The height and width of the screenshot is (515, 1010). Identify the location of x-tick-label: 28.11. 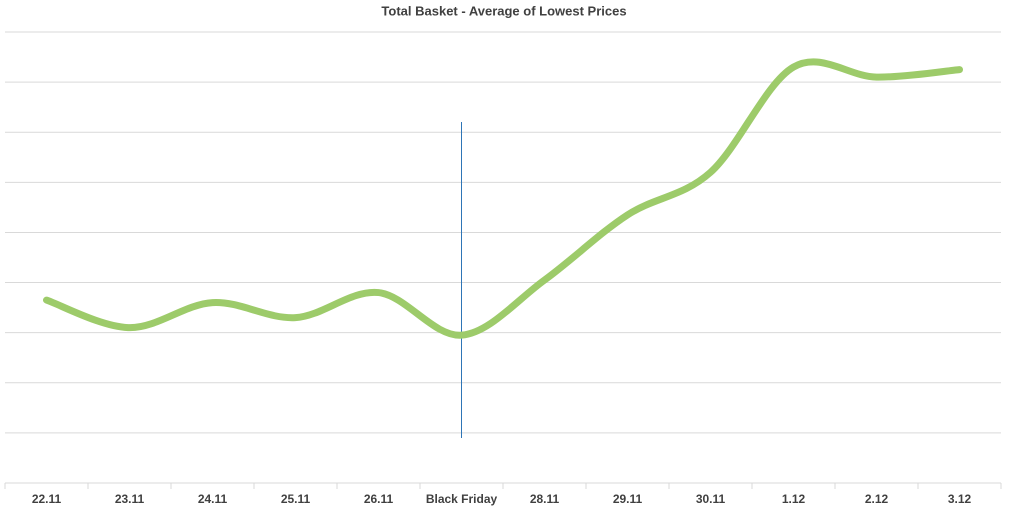
(545, 499).